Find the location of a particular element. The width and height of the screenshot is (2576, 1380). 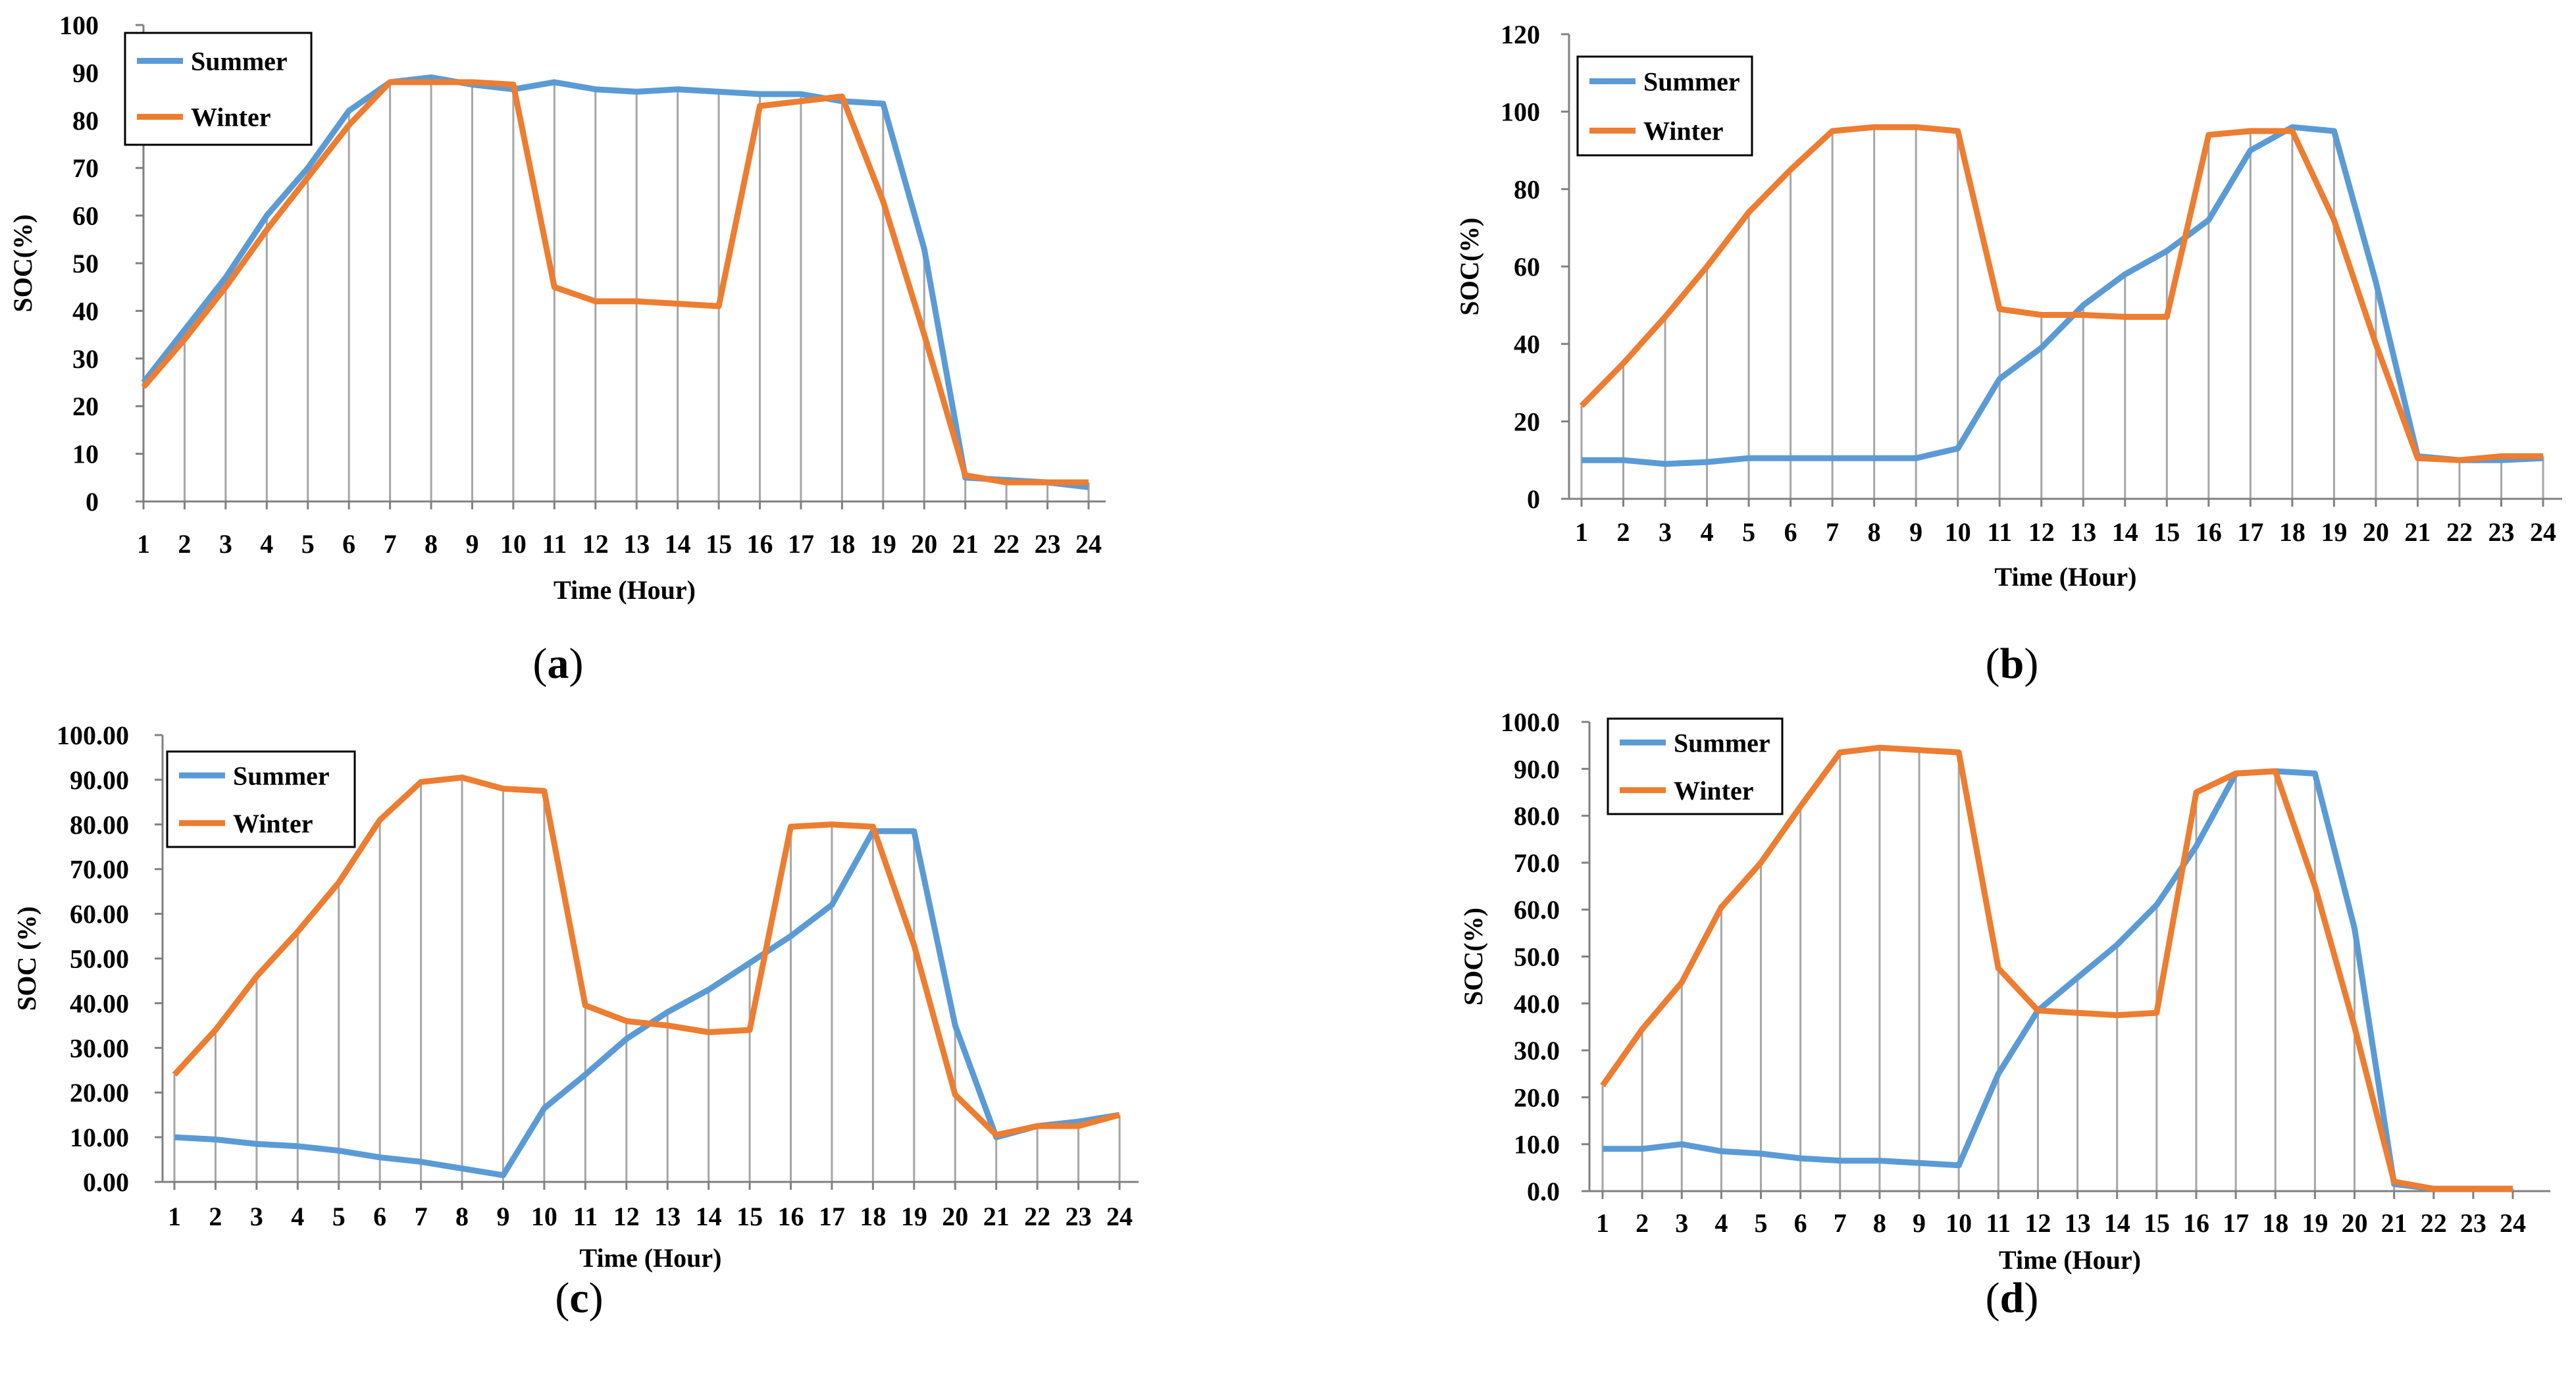

y-axis-label: SOC (%) is located at coordinates (26, 958).